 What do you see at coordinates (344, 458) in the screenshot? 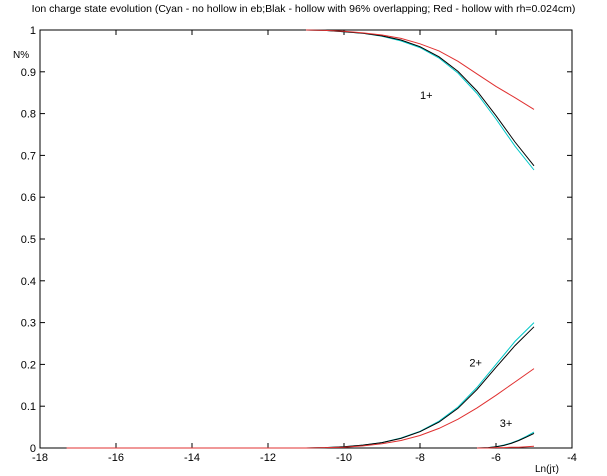
I see `x-tick-label: -10` at bounding box center [344, 458].